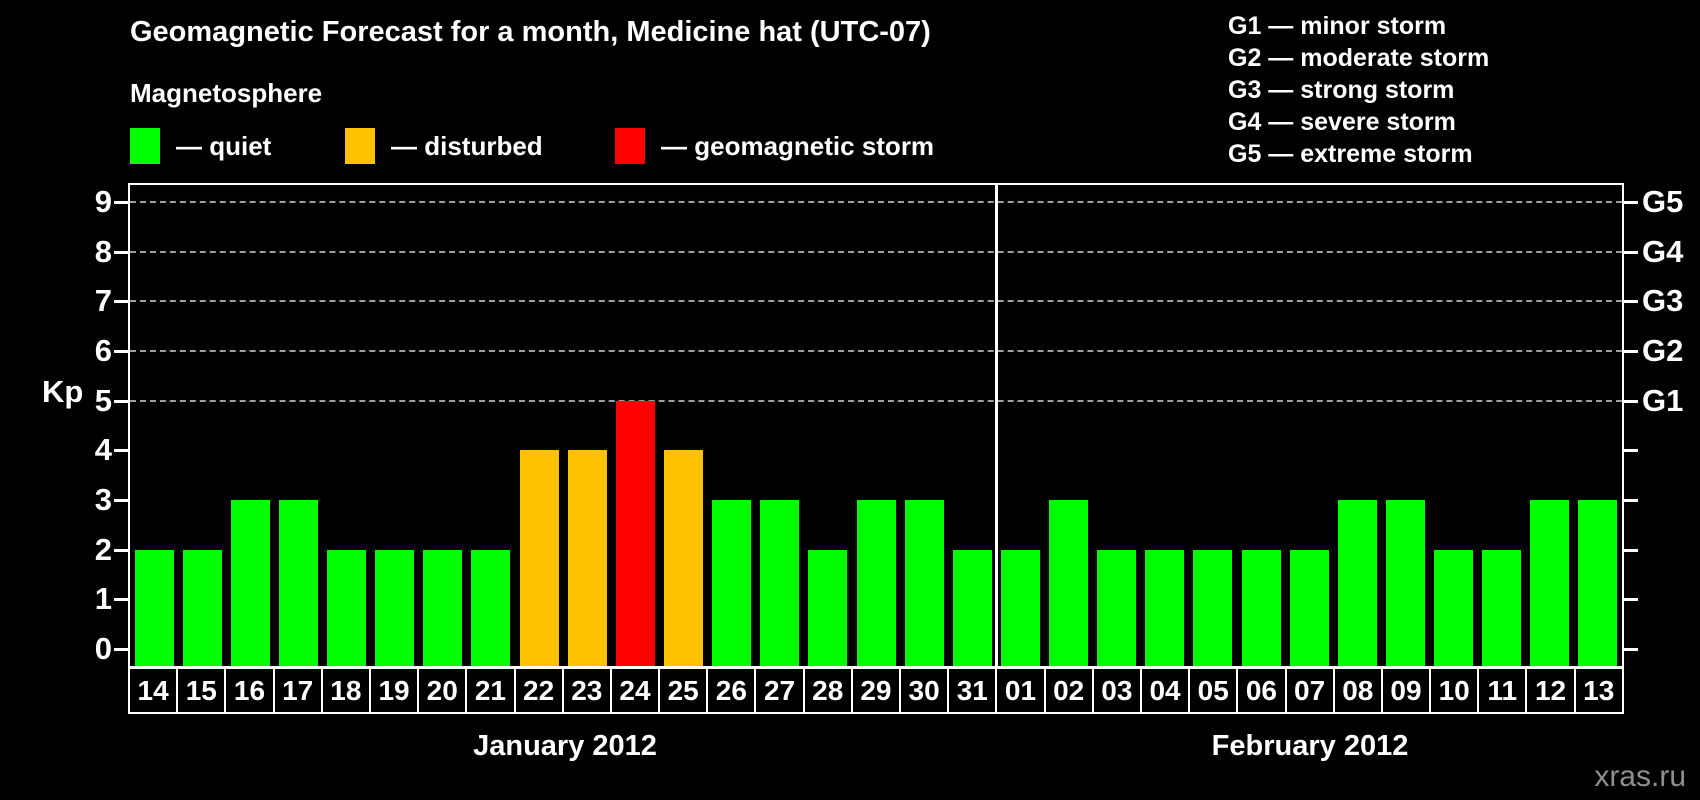 Image resolution: width=1700 pixels, height=800 pixels. Describe the element at coordinates (798, 145) in the screenshot. I see `legend-item-label: — geomagnetic storm` at that location.